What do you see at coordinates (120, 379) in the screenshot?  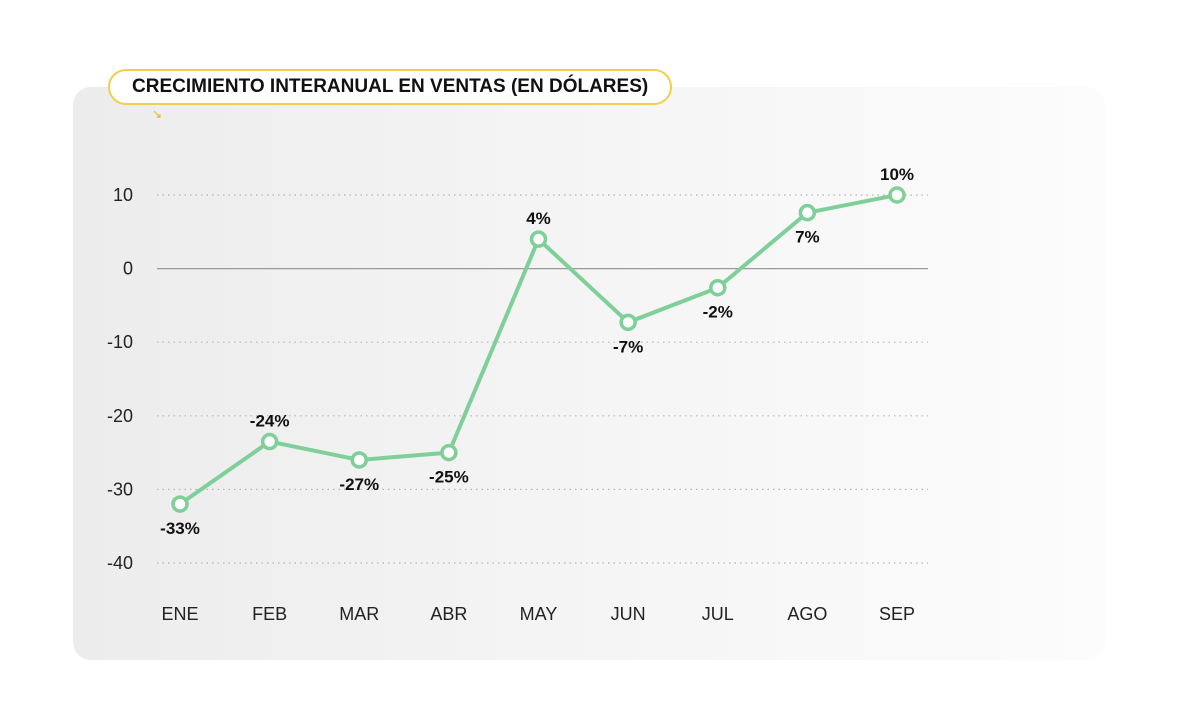 I see `y-axis-ticks: 10 0 -10 -20 -30 -40` at bounding box center [120, 379].